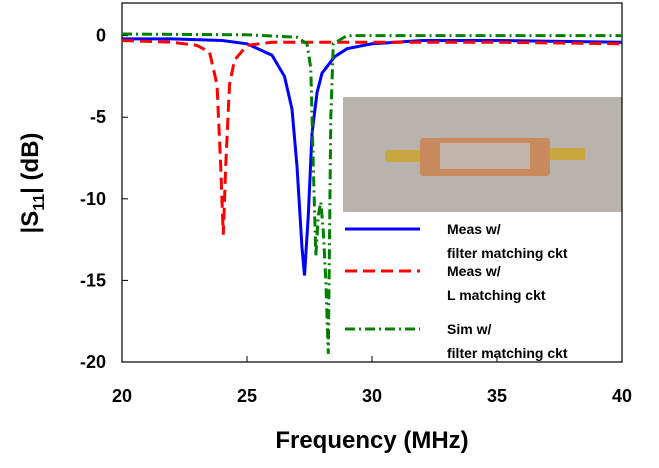 This screenshot has height=468, width=659. I want to click on x-tick-label: 25, so click(247, 396).